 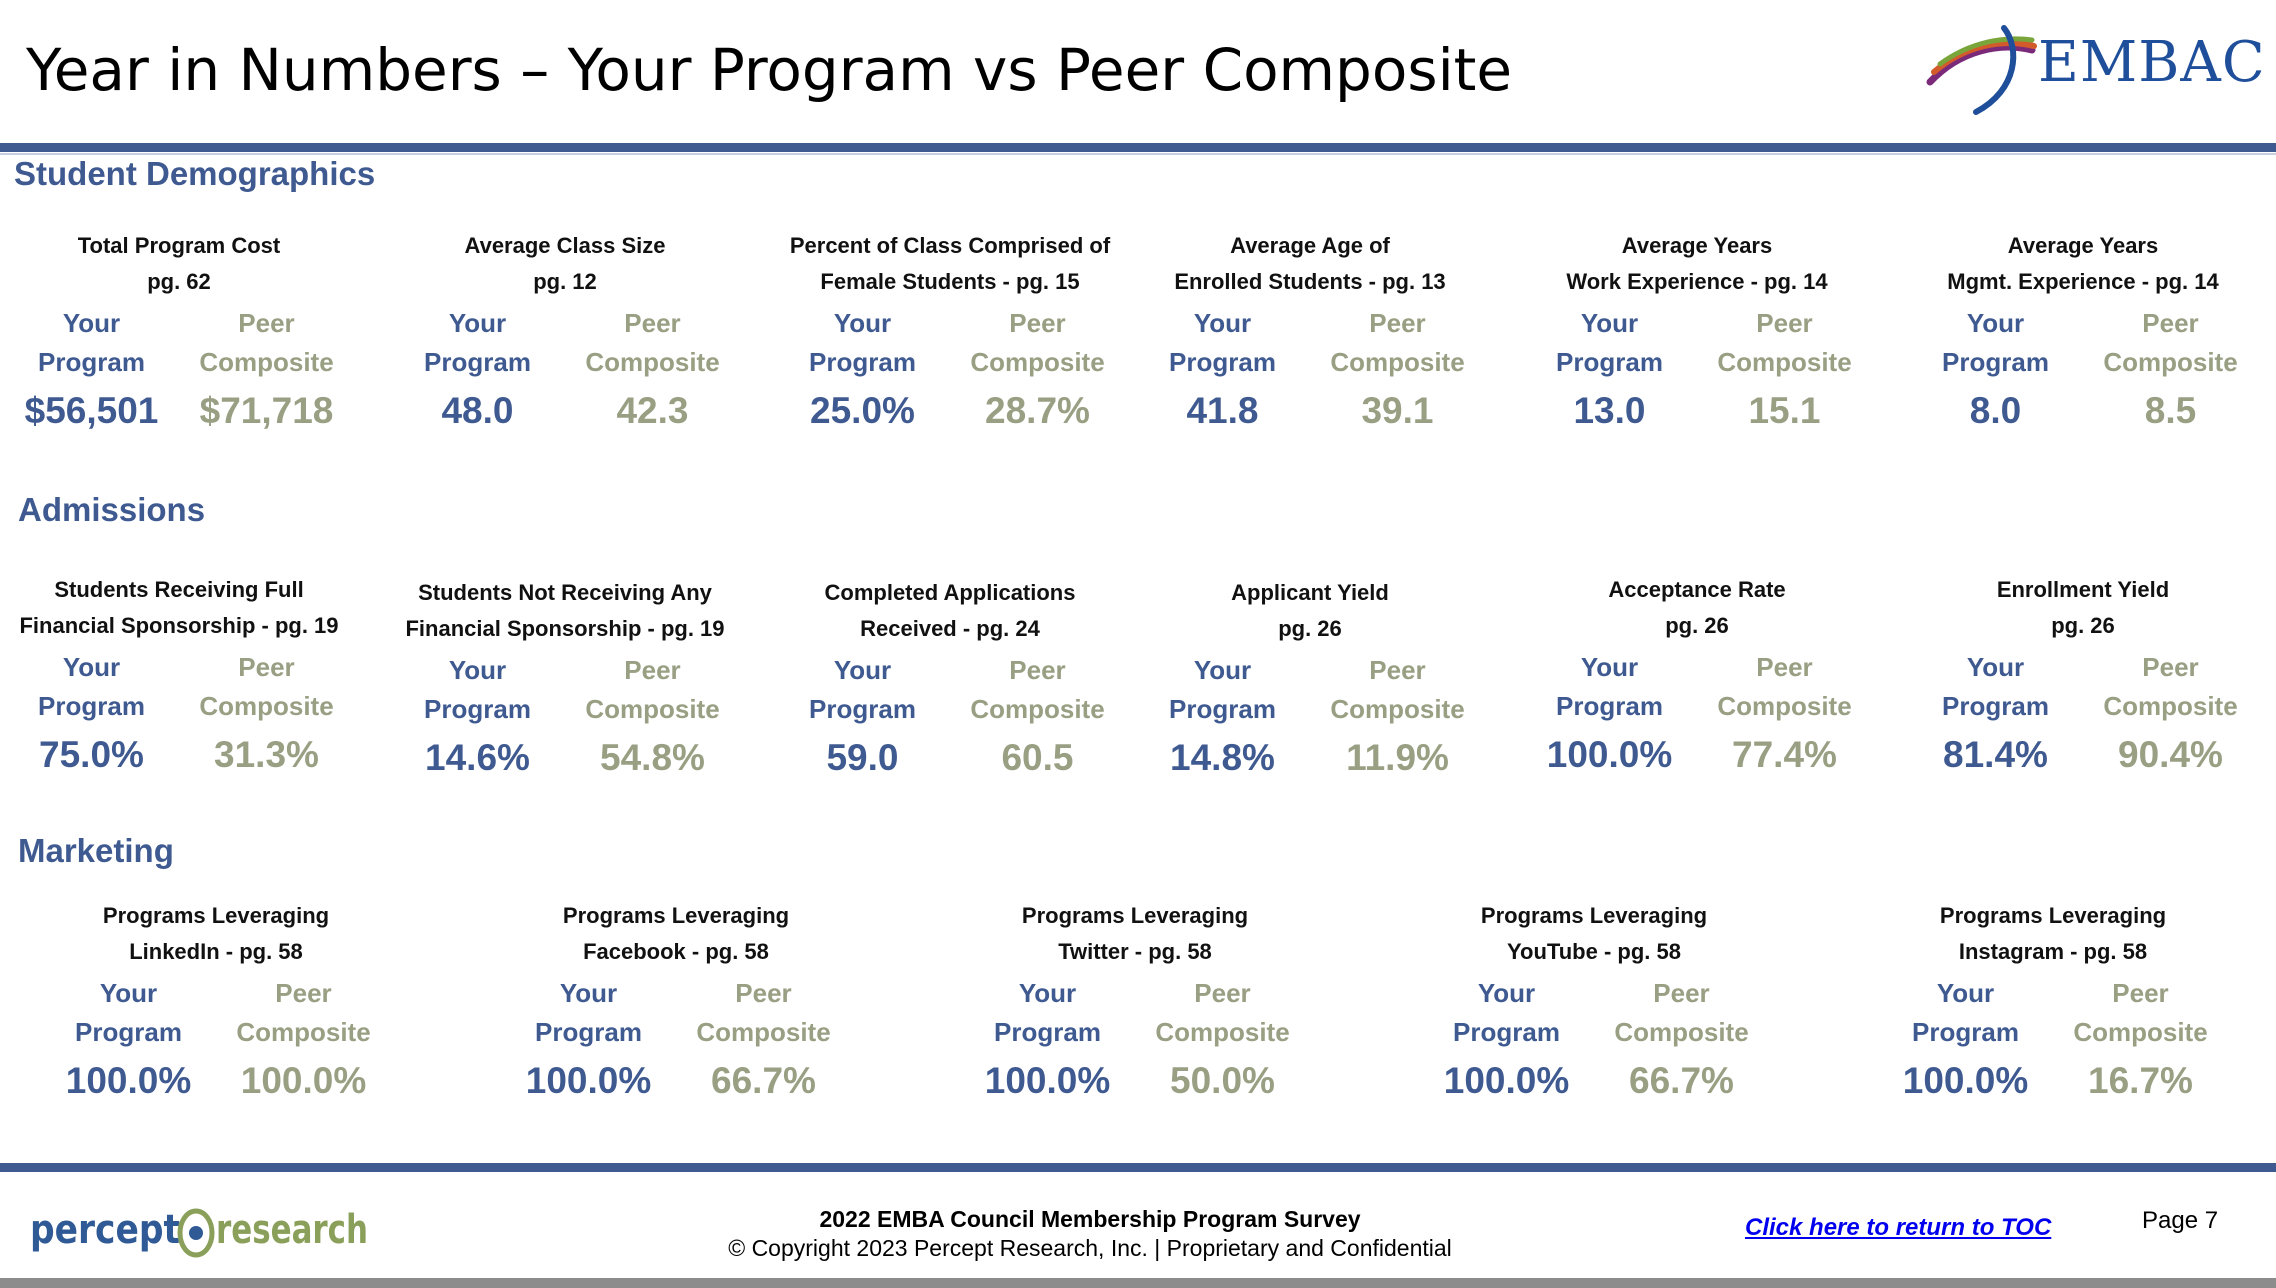 I want to click on metric-label: Programs Leveraging Facebook - pg. 58, so click(x=676, y=934).